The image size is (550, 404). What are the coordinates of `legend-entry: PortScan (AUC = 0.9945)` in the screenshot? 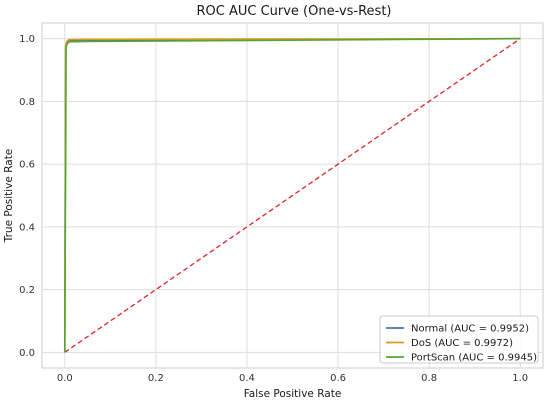 It's located at (474, 358).